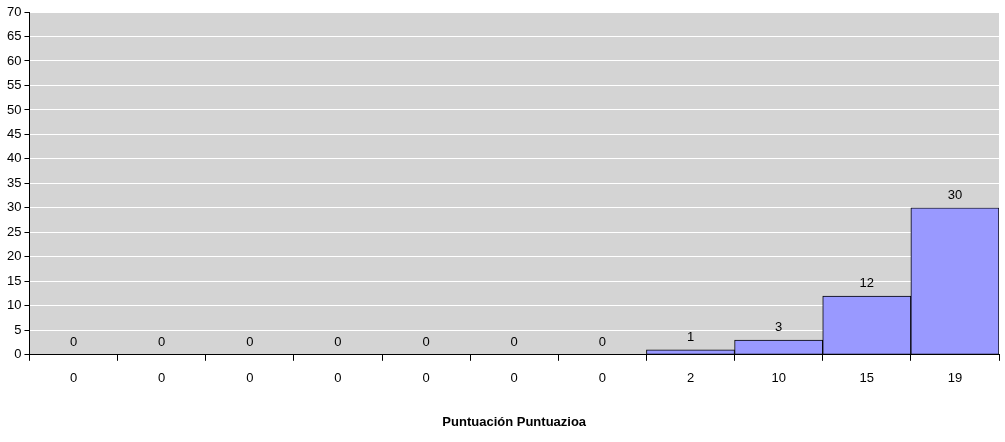 The height and width of the screenshot is (442, 1005). I want to click on data-label: 3, so click(779, 327).